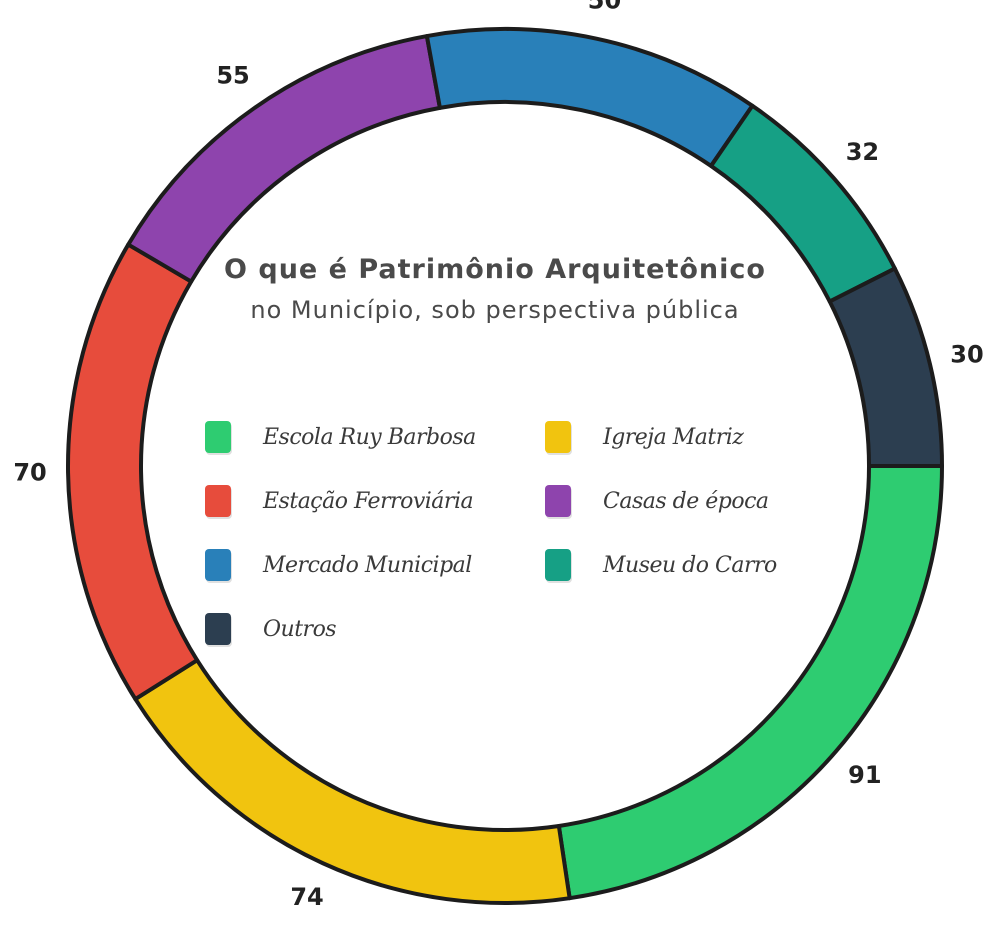 This screenshot has height=934, width=985. What do you see at coordinates (604, 7) in the screenshot?
I see `data-label-mercado-municipal: 50` at bounding box center [604, 7].